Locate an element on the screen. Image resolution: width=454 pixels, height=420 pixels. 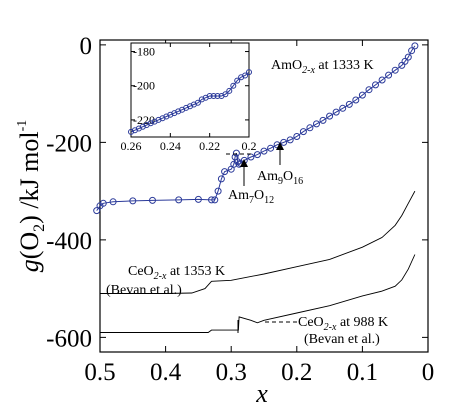
annotation-amo2x: AmO2-x at 1333 K is located at coordinates (322, 67).